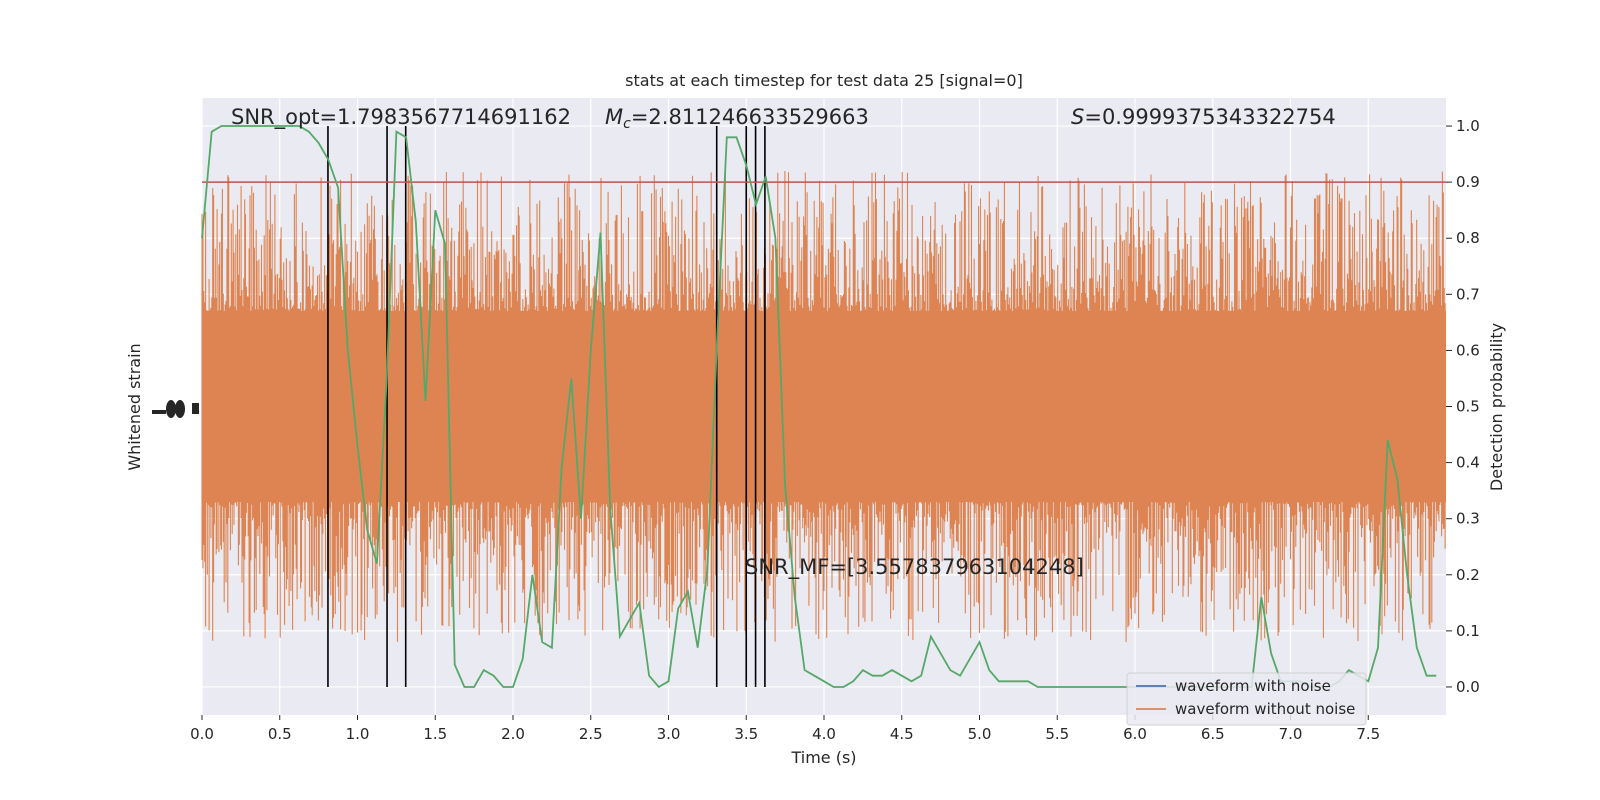 This screenshot has height=800, width=1600. I want to click on x-tick-label: 4.0, so click(824, 734).